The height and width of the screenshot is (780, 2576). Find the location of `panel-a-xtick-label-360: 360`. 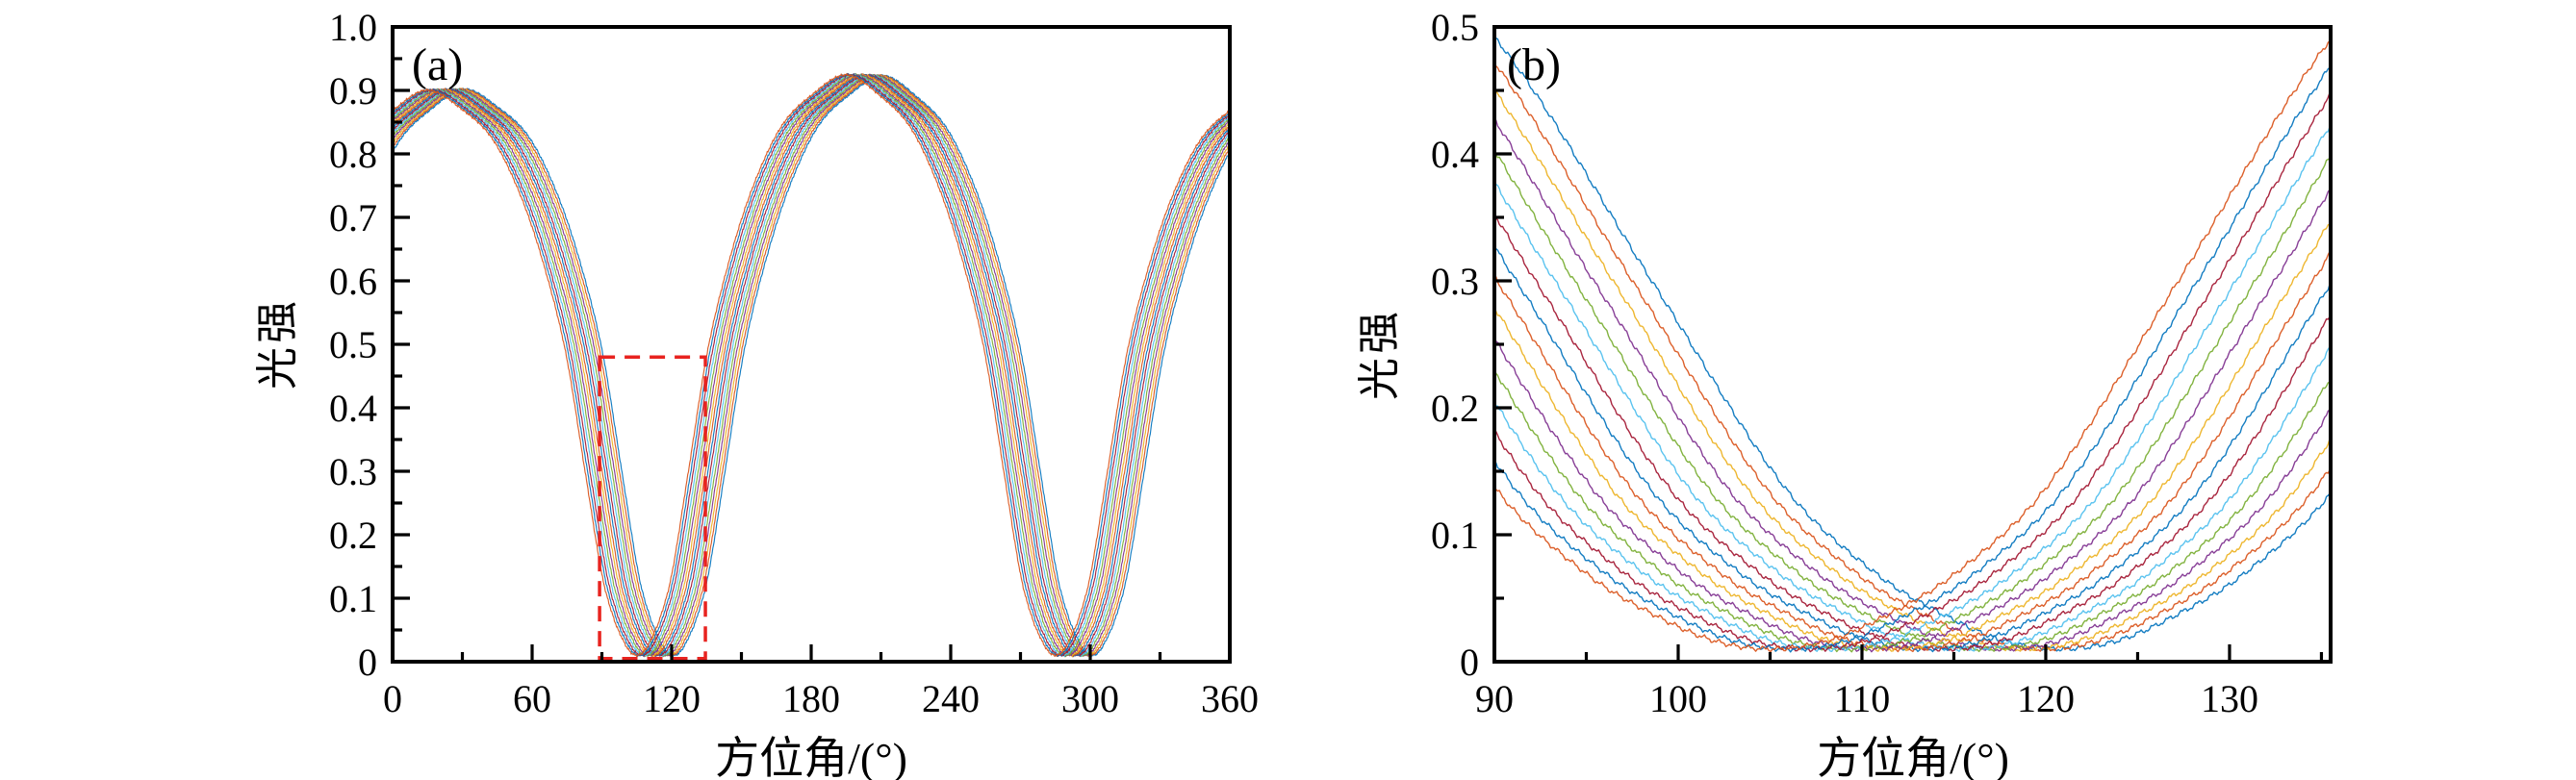

panel-a-xtick-label-360: 360 is located at coordinates (1230, 699).